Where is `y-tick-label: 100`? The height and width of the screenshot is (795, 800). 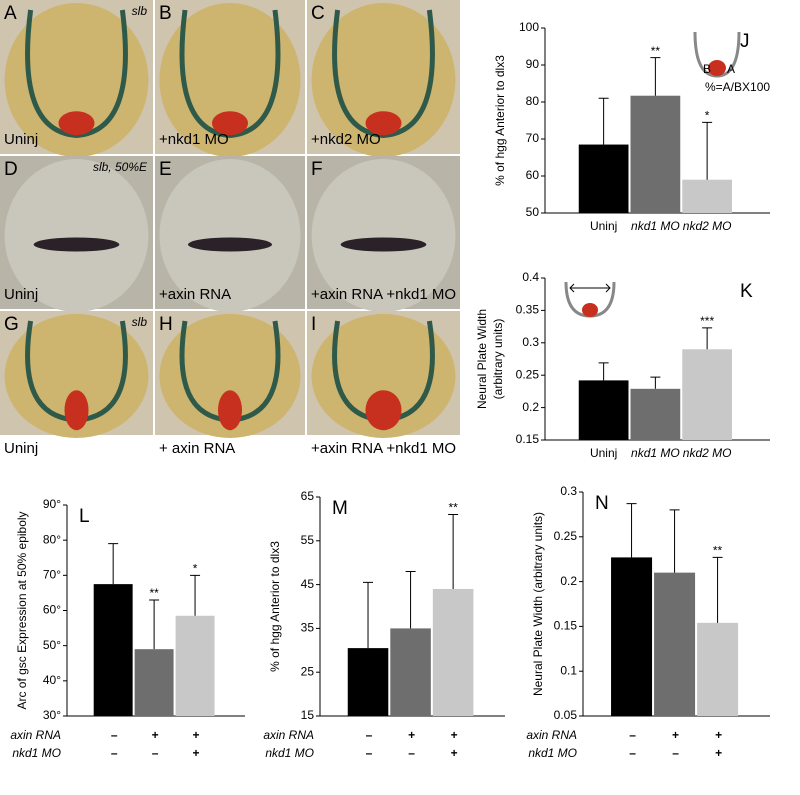
y-tick-label: 100 is located at coordinates (529, 27).